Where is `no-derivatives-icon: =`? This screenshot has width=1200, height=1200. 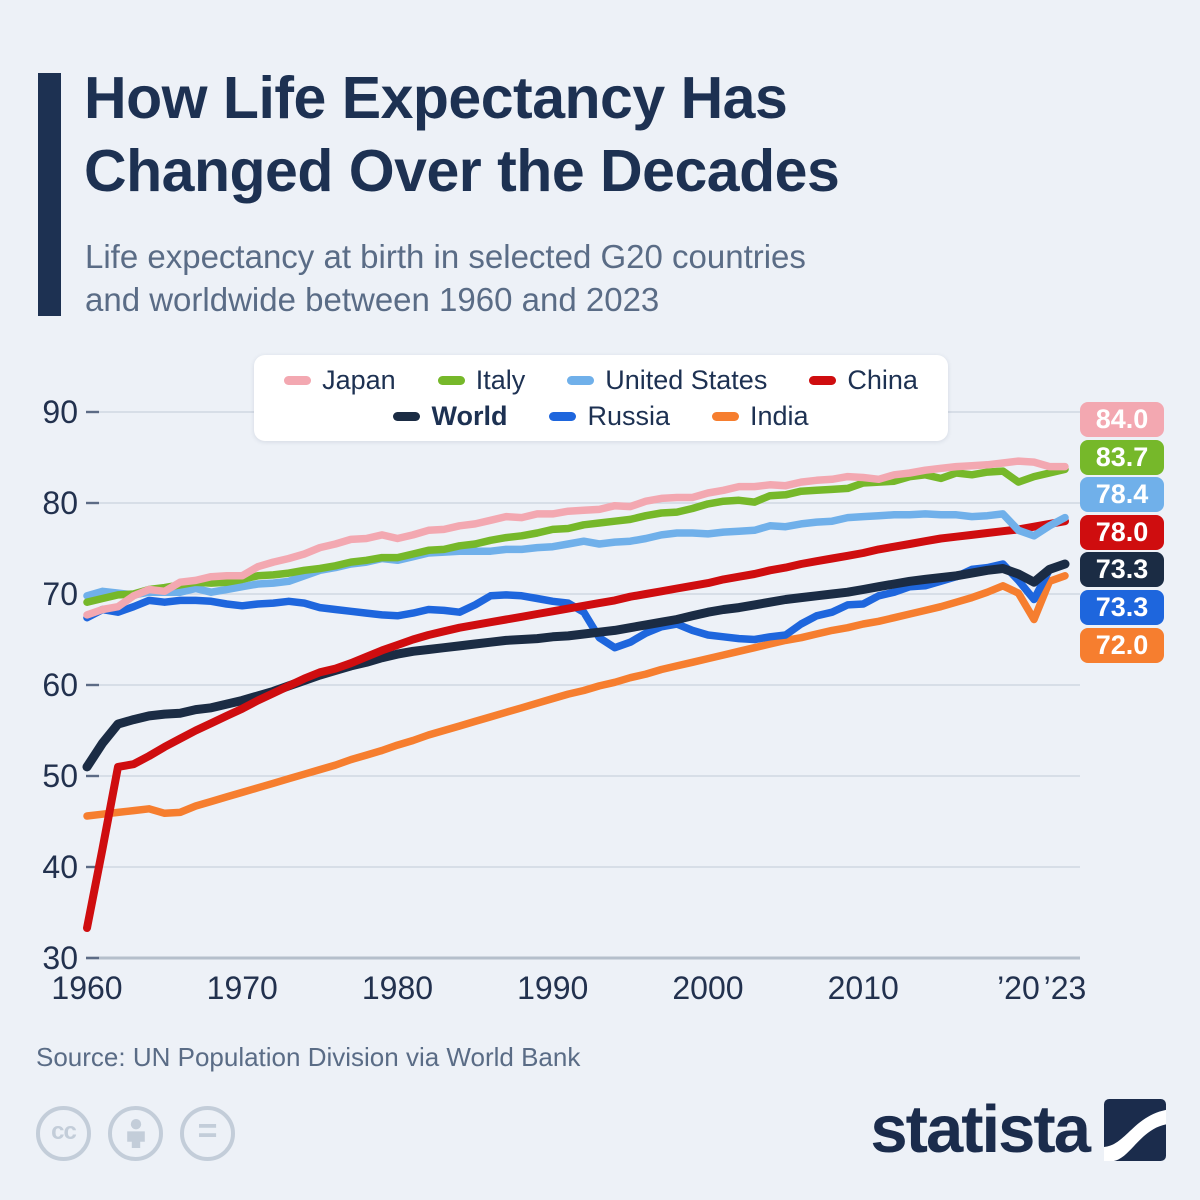
no-derivatives-icon: = is located at coordinates (207, 1133).